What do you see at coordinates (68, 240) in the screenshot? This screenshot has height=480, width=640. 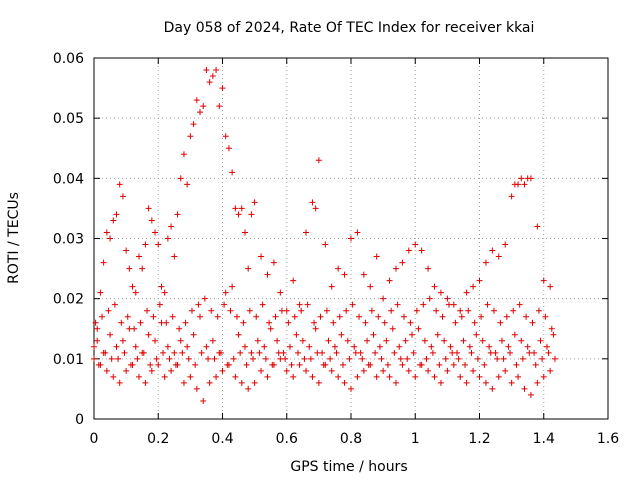 I see `y-tick-label: 0.03` at bounding box center [68, 240].